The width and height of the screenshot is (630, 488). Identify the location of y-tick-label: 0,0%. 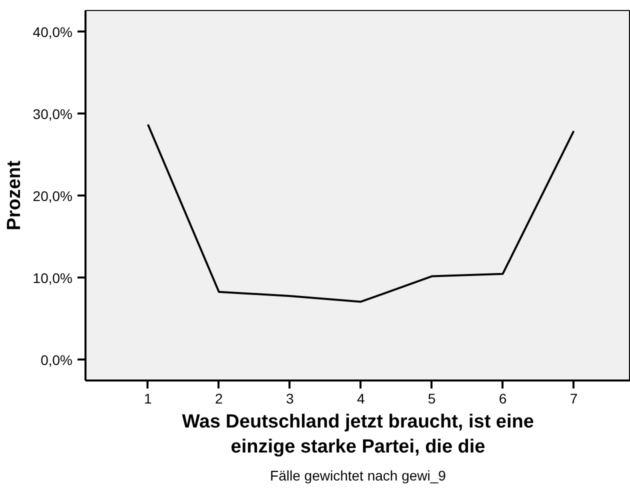
(56, 360).